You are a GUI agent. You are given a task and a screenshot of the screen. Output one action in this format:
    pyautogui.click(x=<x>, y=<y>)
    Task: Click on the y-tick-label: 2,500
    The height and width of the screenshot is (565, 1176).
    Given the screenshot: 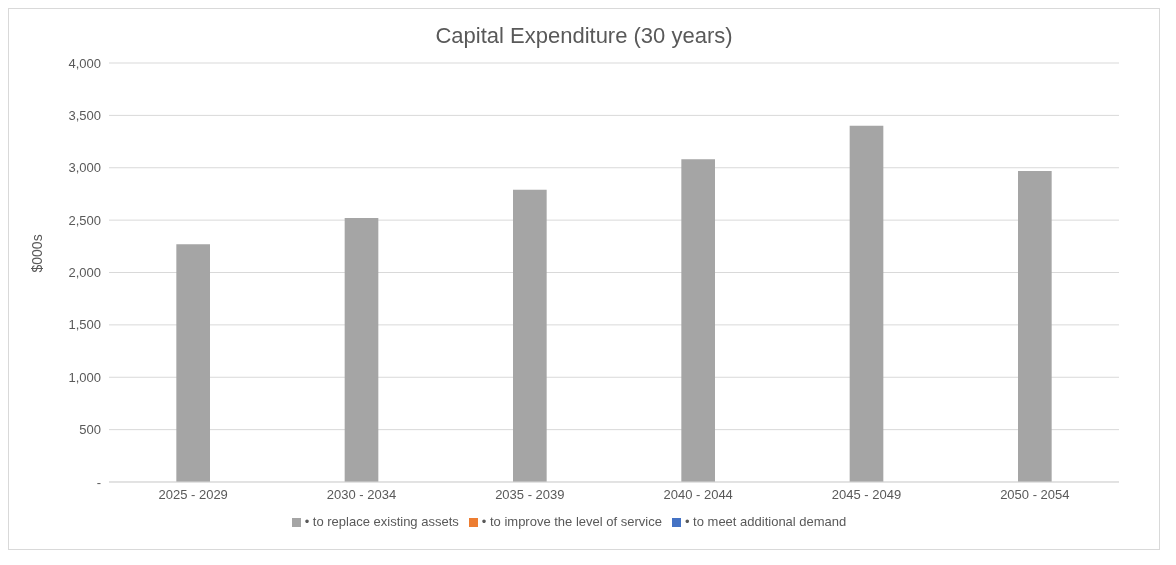 What is the action you would take?
    pyautogui.click(x=84, y=220)
    